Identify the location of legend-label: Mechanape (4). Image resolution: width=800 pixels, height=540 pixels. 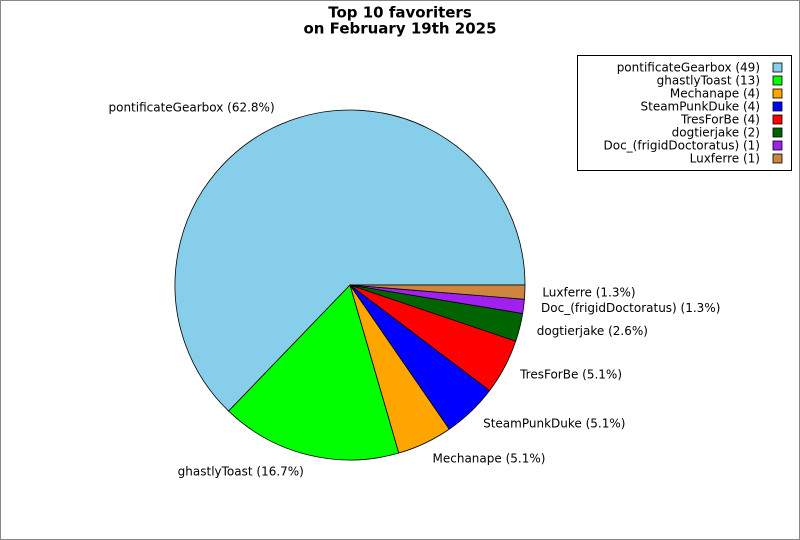
(715, 94).